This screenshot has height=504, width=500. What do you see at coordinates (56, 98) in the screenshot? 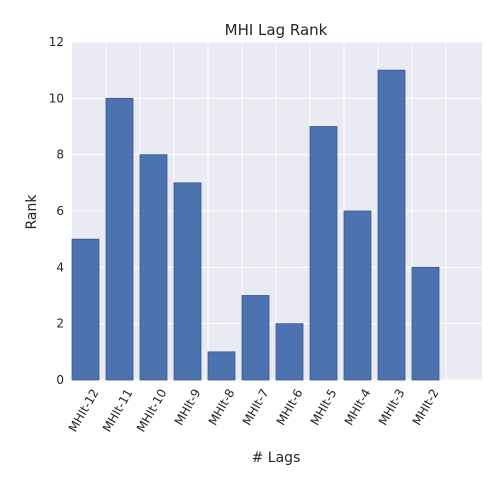
I see `y-tick-label: 10` at bounding box center [56, 98].